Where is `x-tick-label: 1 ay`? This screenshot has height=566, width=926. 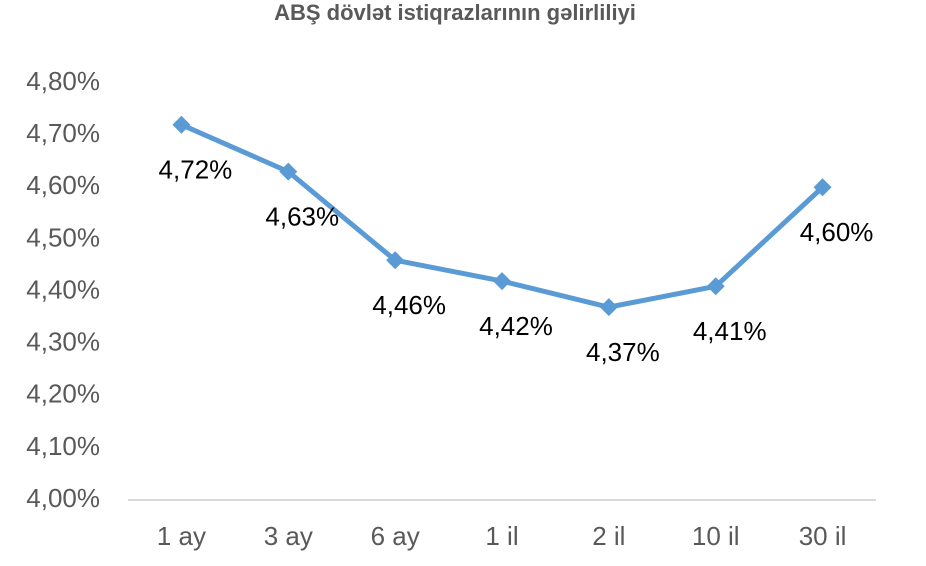
x-tick-label: 1 ay is located at coordinates (181, 536).